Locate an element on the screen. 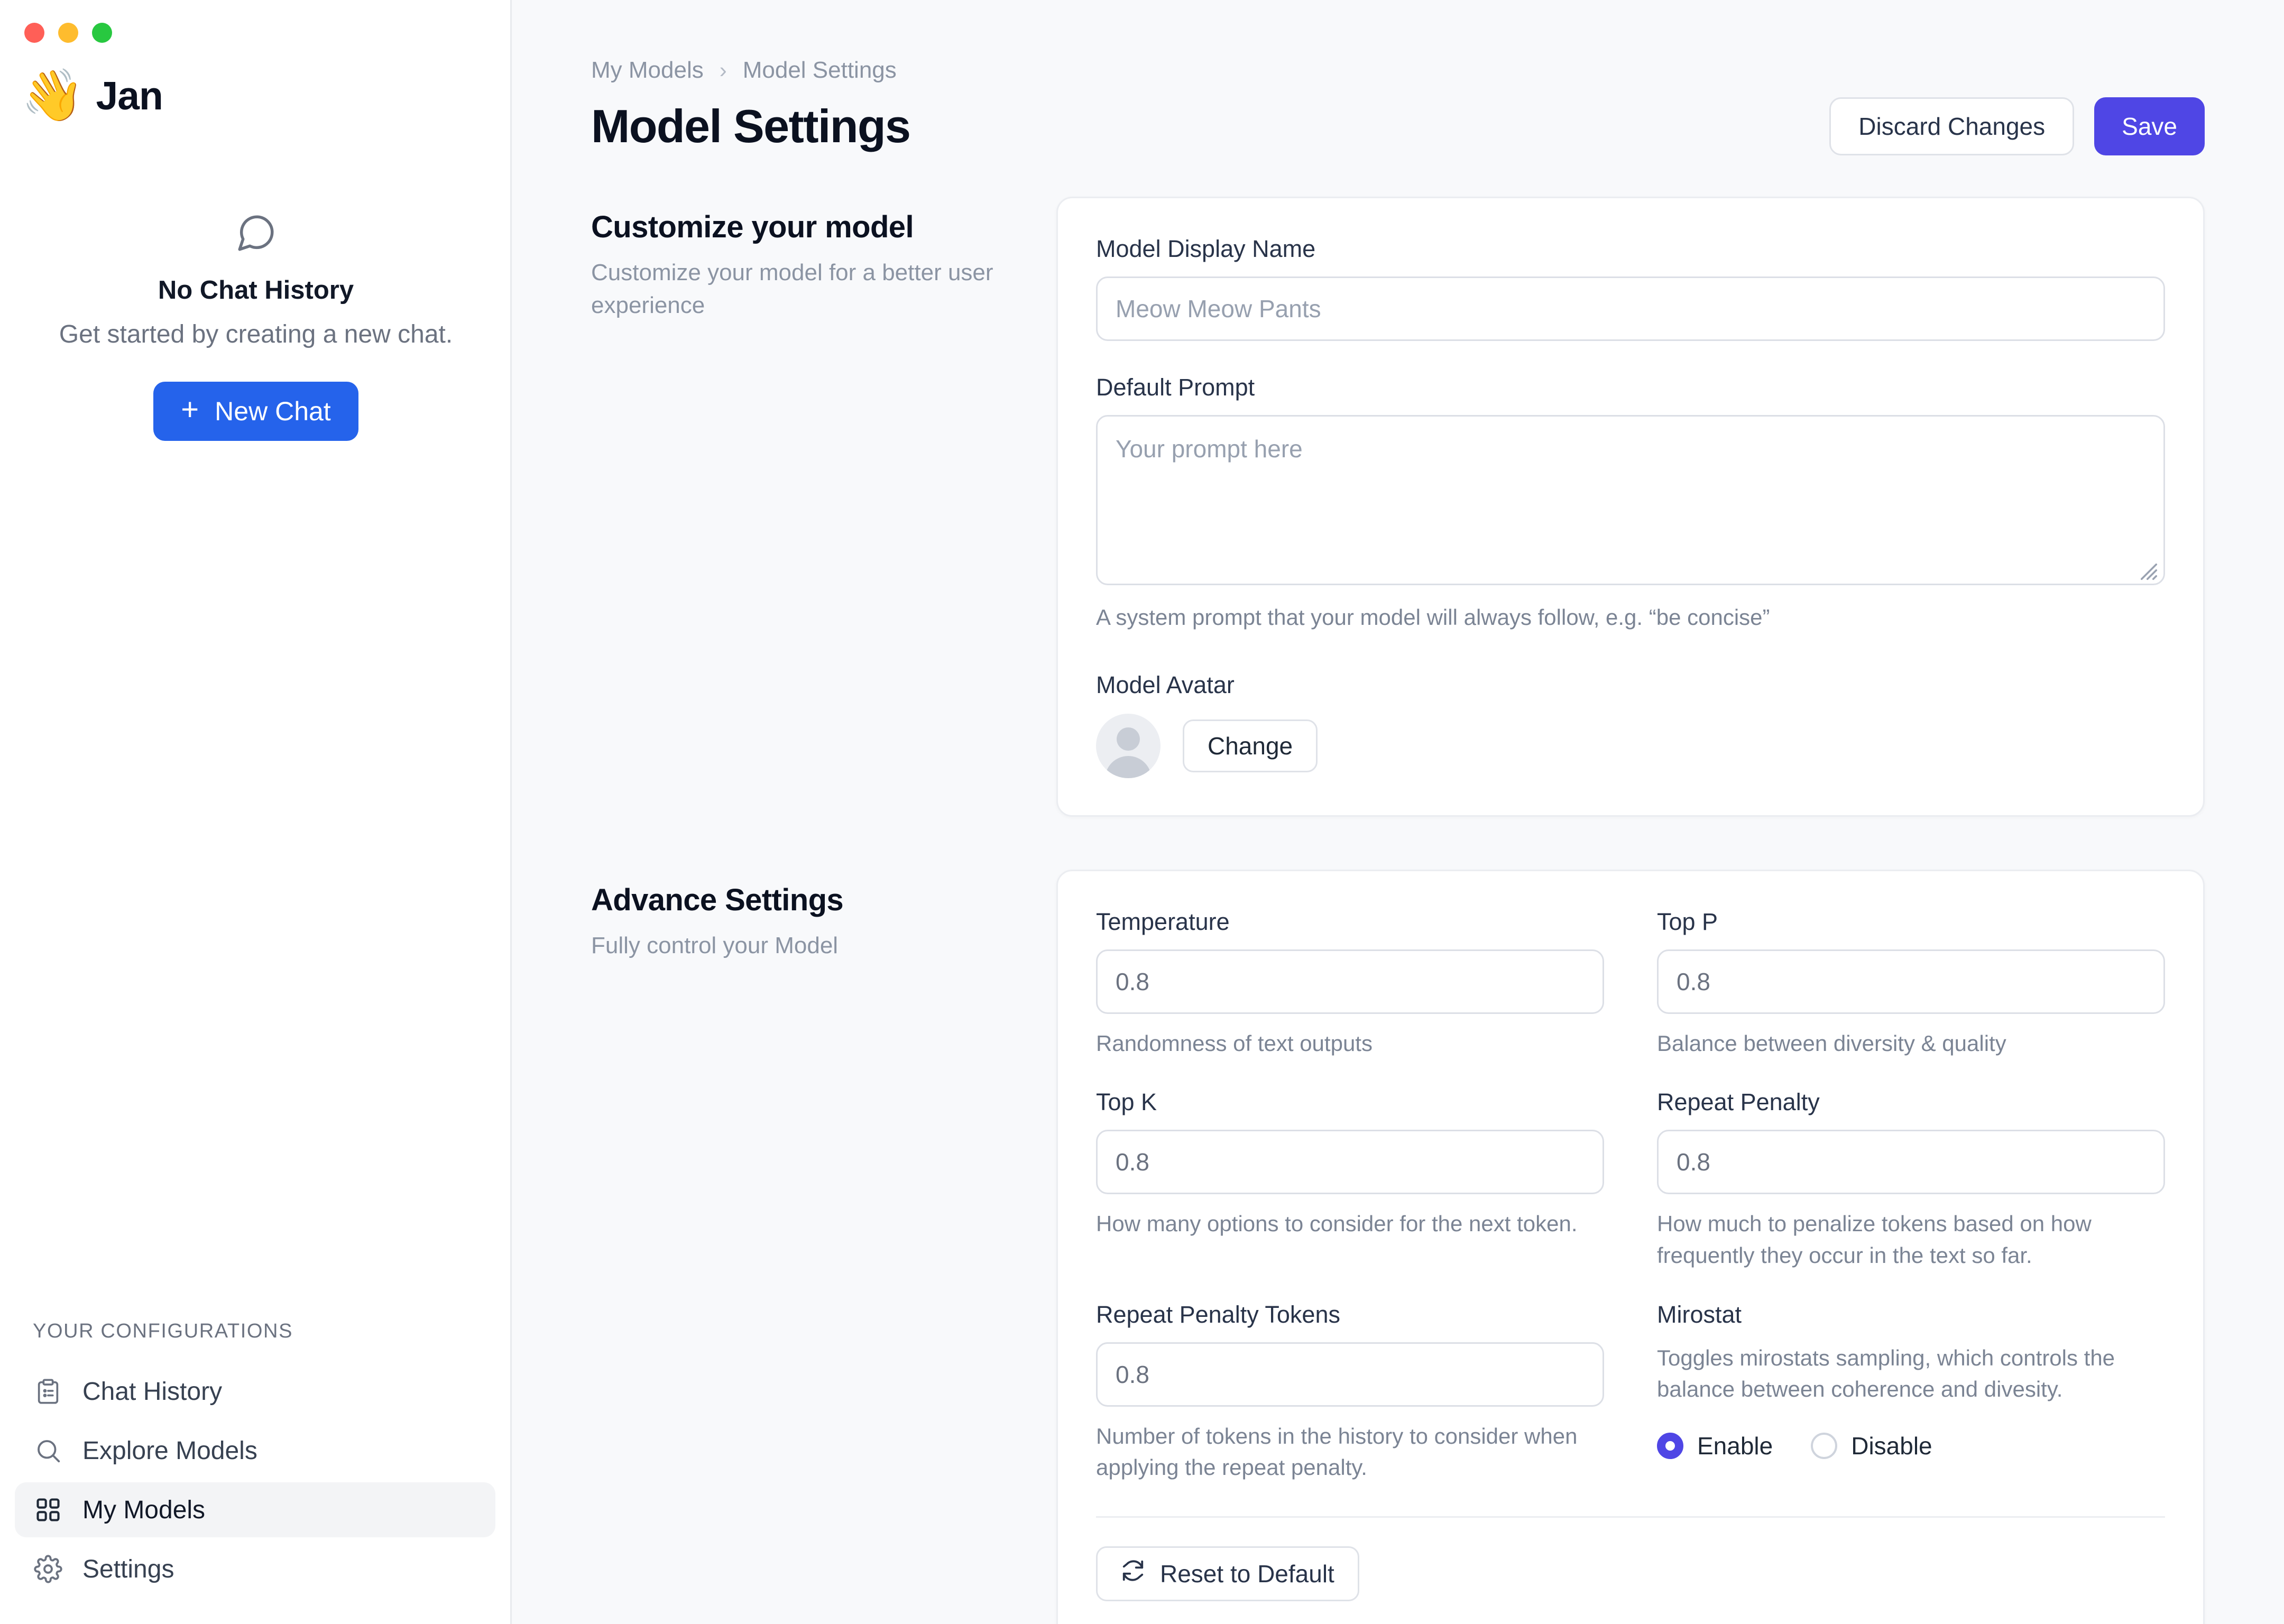 This screenshot has width=2284, height=1624. header-actions: Discard Changes Save is located at coordinates (2017, 126).